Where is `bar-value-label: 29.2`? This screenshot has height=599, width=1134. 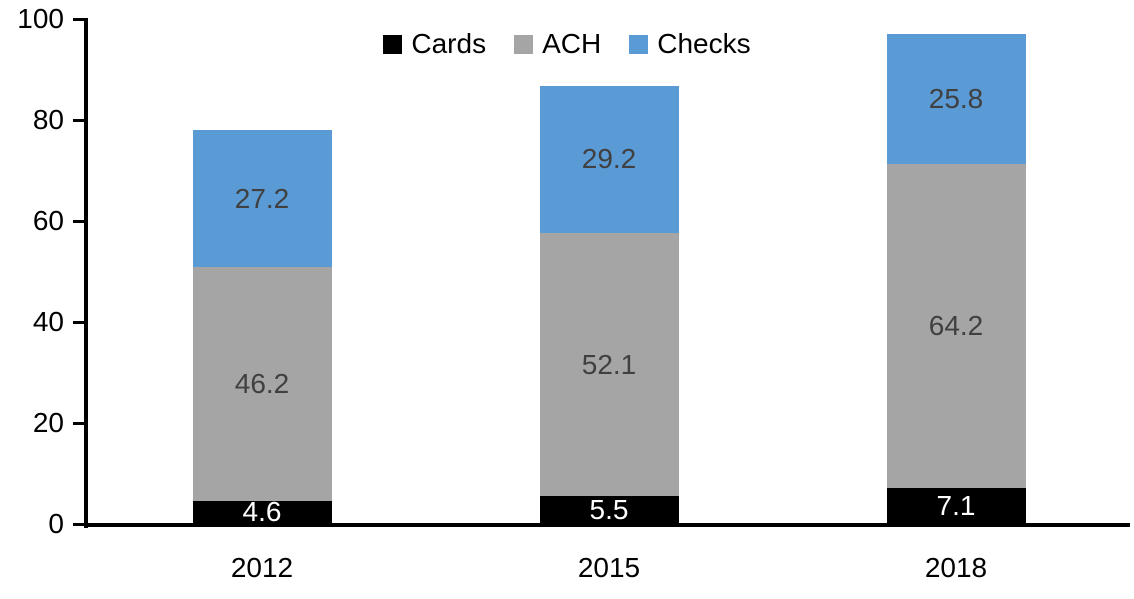
bar-value-label: 29.2 is located at coordinates (609, 159).